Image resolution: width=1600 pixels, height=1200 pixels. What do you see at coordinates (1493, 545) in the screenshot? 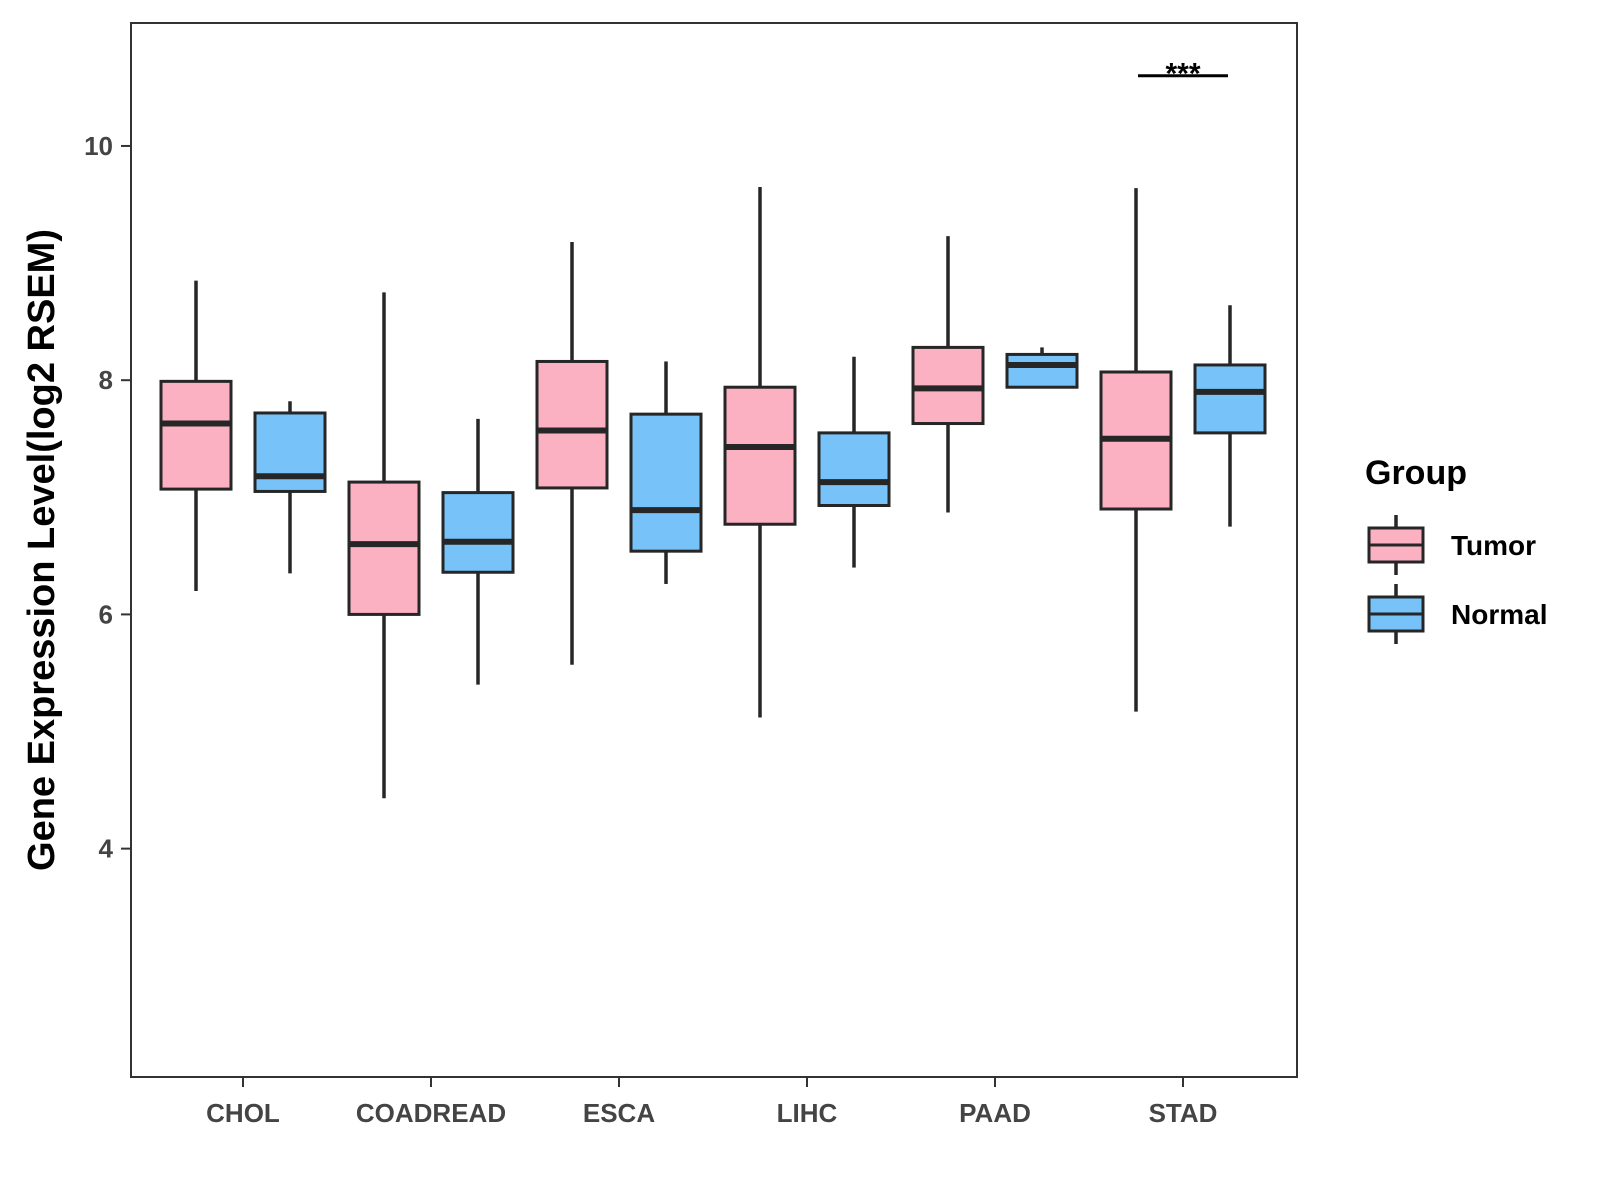
I see `legend-label-tumor: Tumor` at bounding box center [1493, 545].